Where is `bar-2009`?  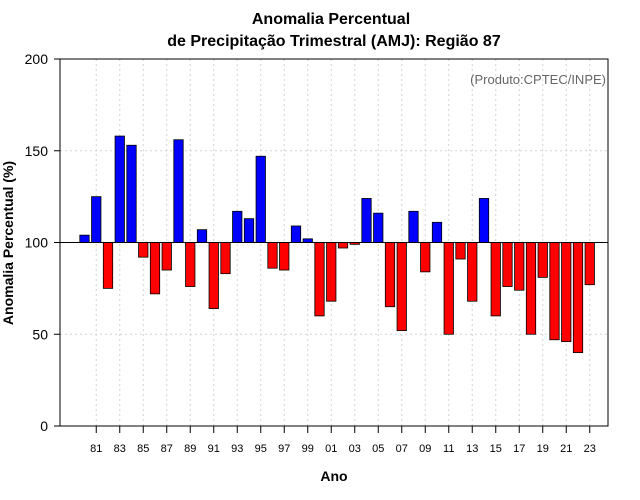 bar-2009 is located at coordinates (425, 257).